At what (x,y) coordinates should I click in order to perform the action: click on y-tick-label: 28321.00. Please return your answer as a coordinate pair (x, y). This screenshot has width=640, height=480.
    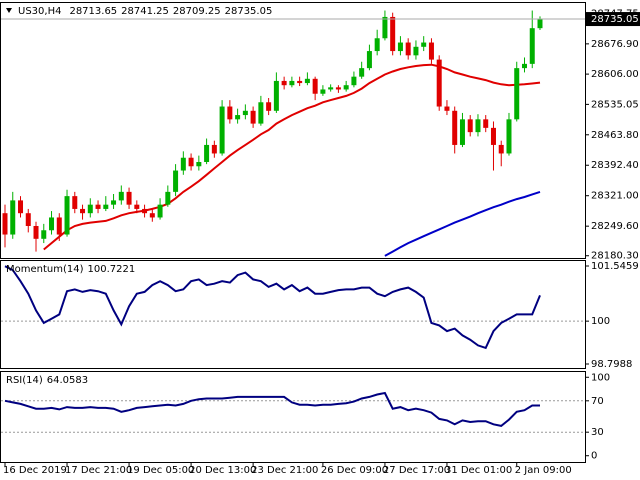
    Looking at the image, I should click on (615, 196).